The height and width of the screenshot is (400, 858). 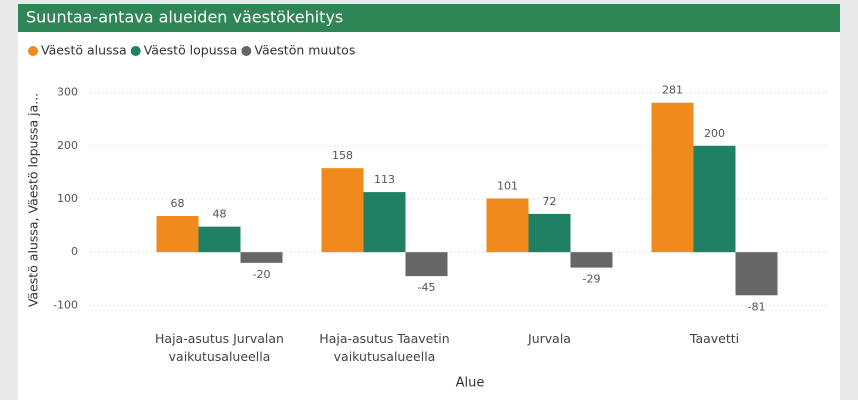 I want to click on legend-label: Väestö lopussa, so click(x=191, y=50).